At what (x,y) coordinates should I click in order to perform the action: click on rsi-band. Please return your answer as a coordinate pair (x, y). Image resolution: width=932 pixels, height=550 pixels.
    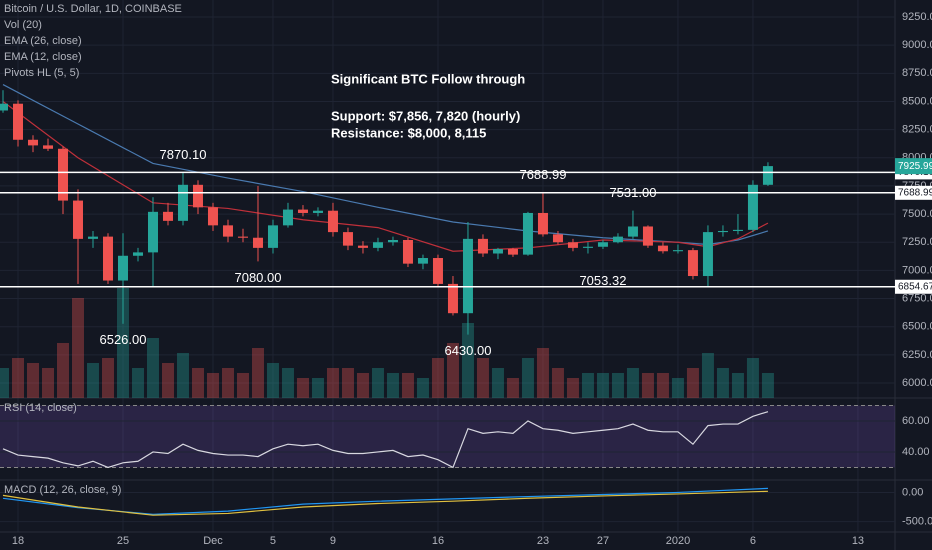
    Looking at the image, I should click on (447, 436).